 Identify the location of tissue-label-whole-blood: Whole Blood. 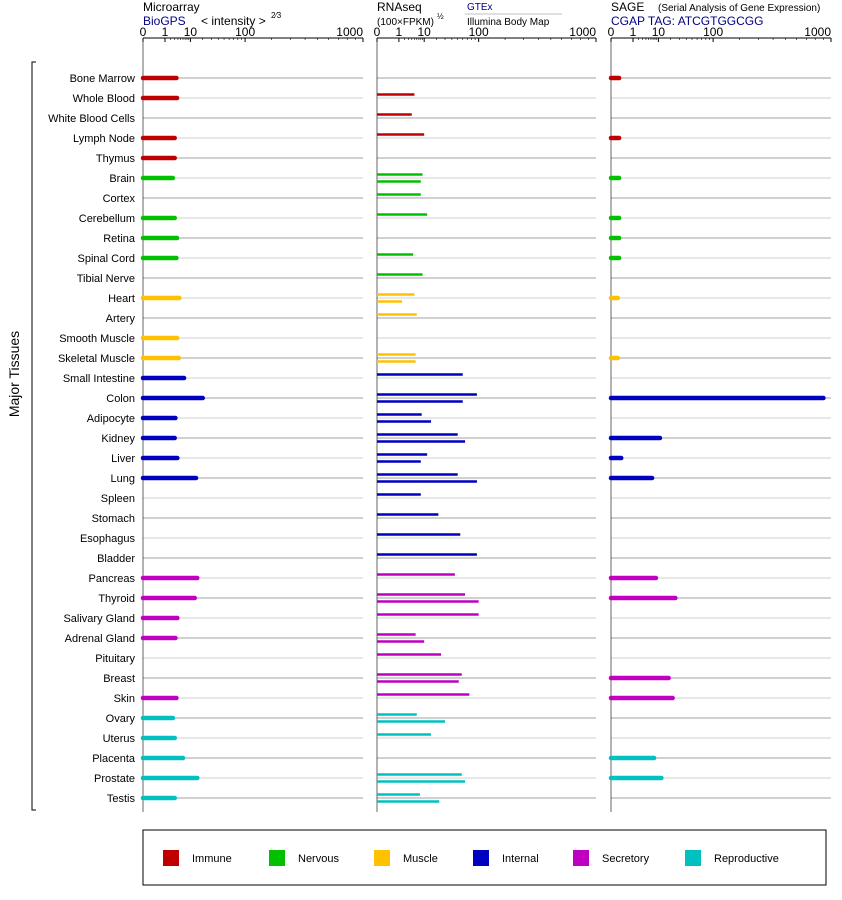
(104, 99).